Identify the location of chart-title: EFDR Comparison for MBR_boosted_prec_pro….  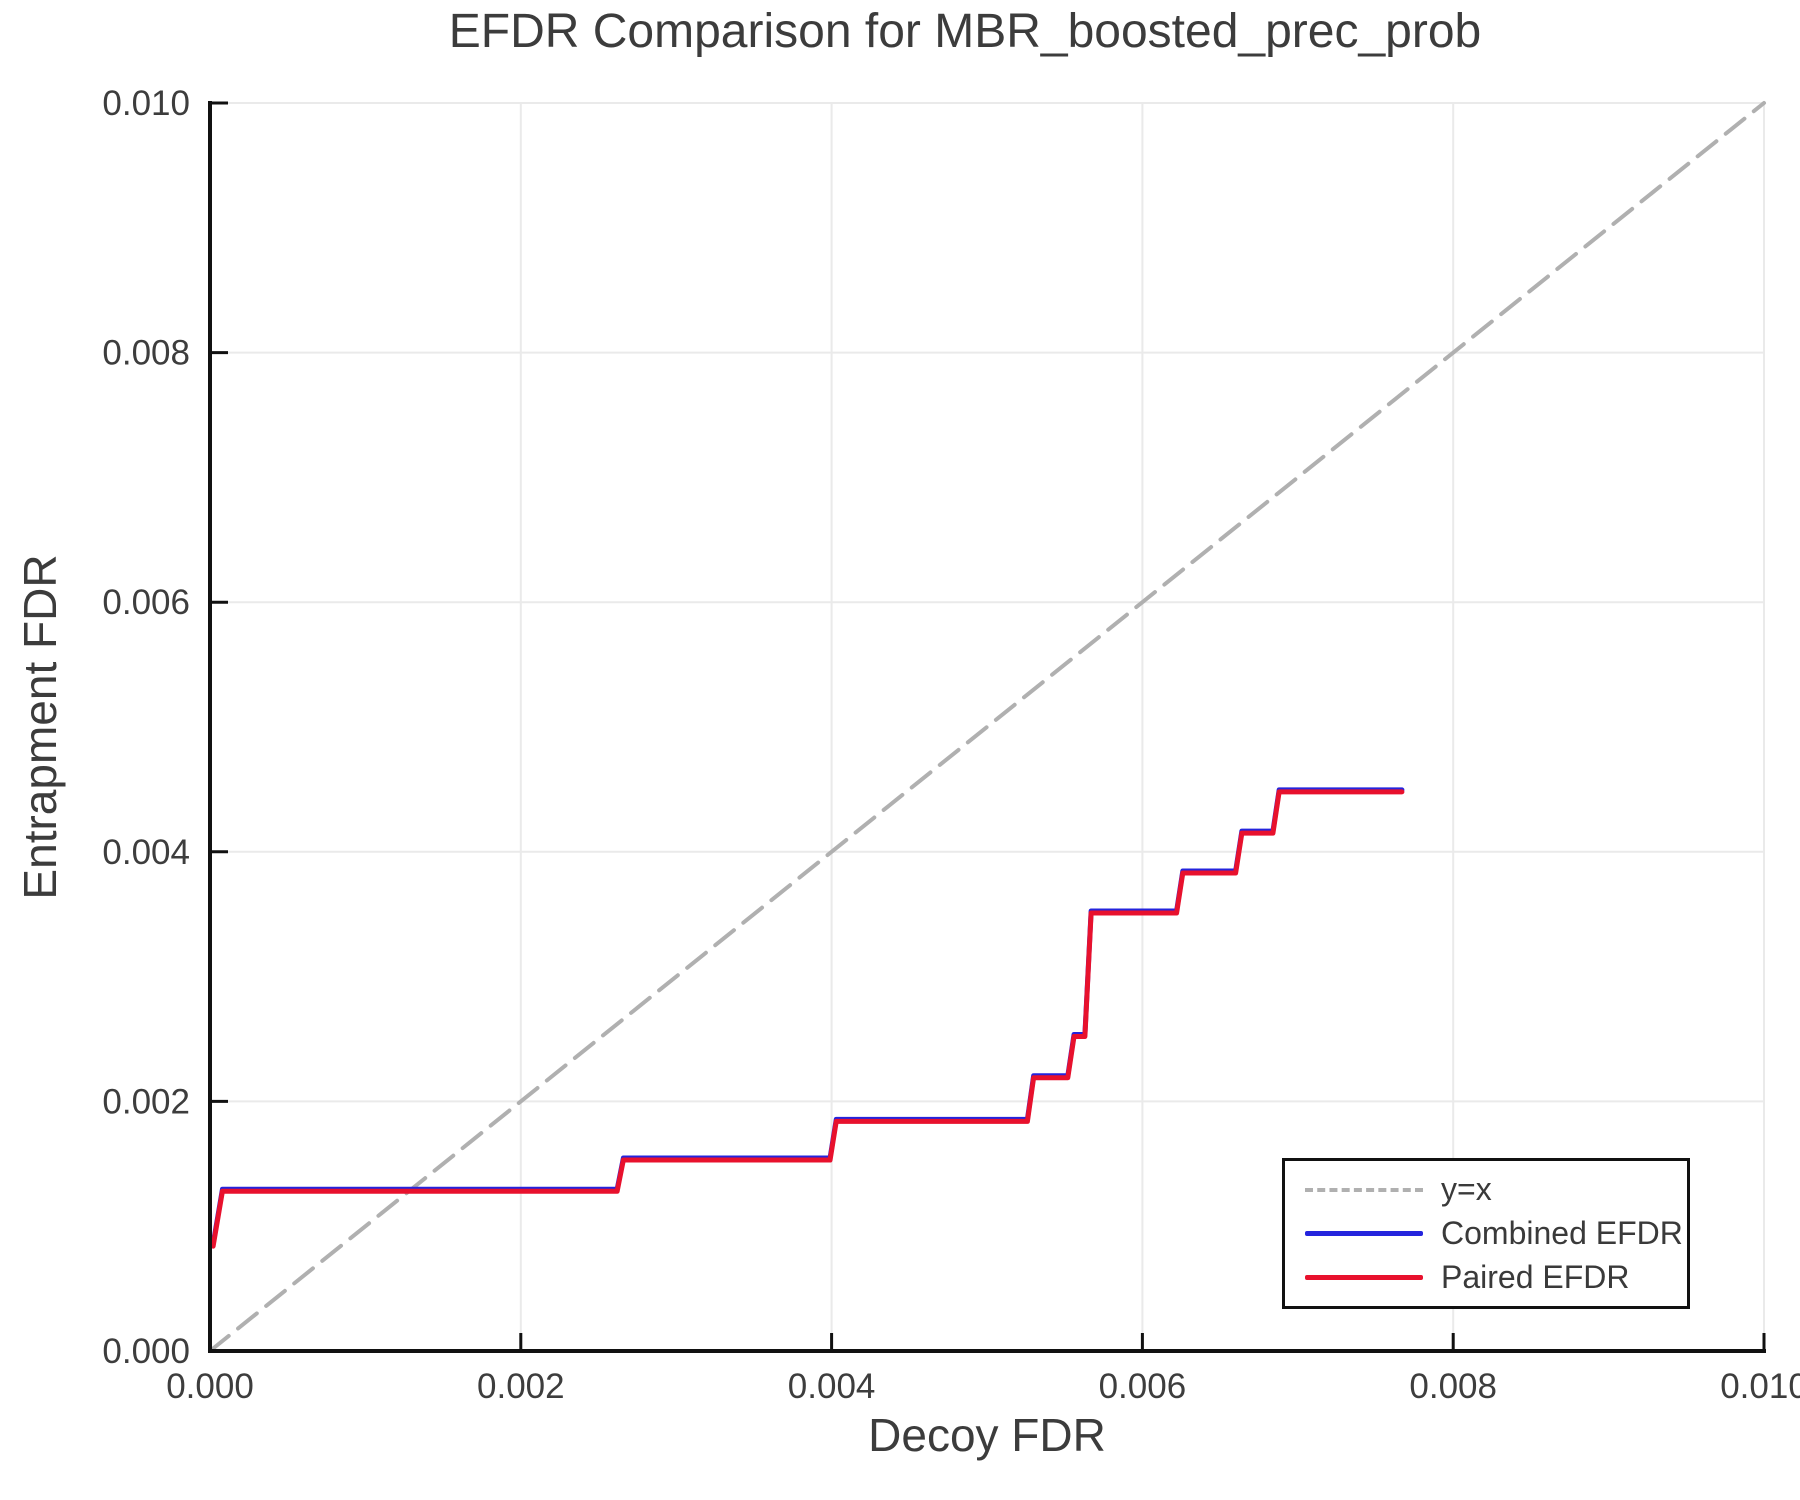
(965, 31).